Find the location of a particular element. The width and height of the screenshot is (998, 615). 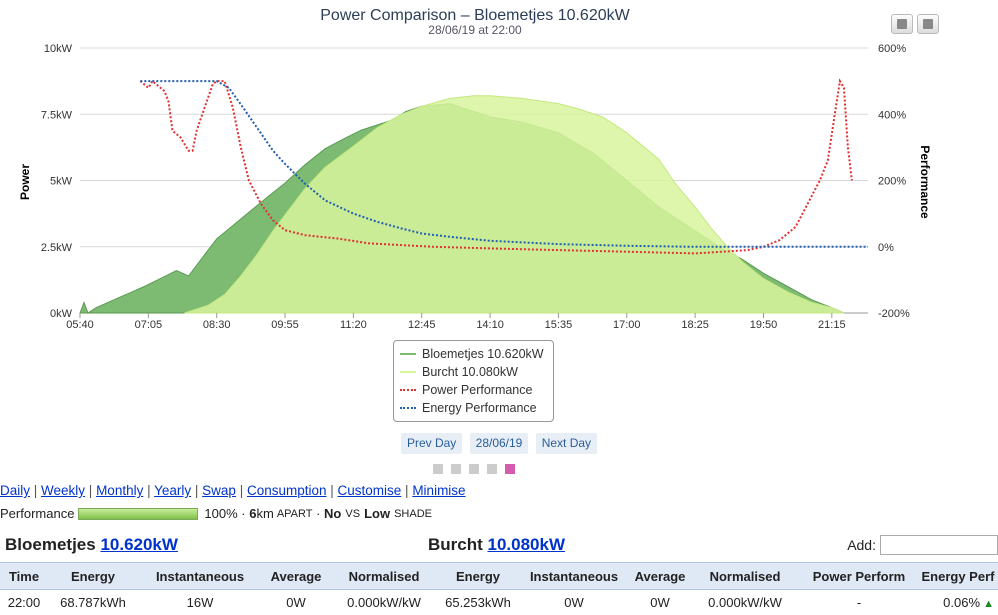

performance-bar is located at coordinates (138, 514).